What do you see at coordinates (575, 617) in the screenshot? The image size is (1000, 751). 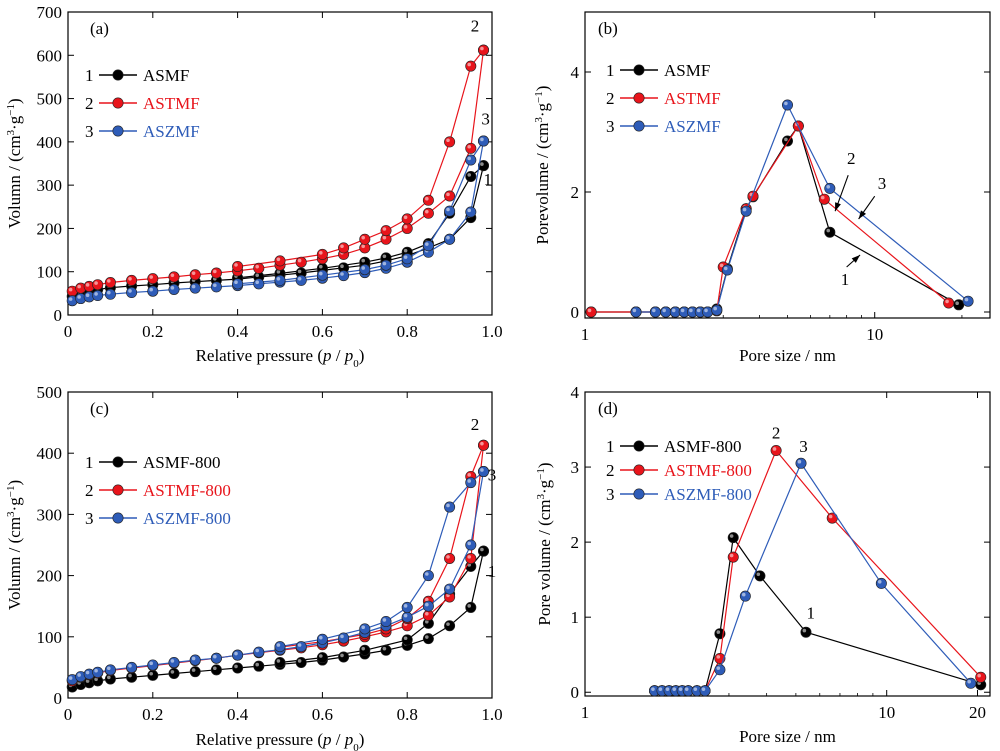 I see `y-tick-label: 1` at bounding box center [575, 617].